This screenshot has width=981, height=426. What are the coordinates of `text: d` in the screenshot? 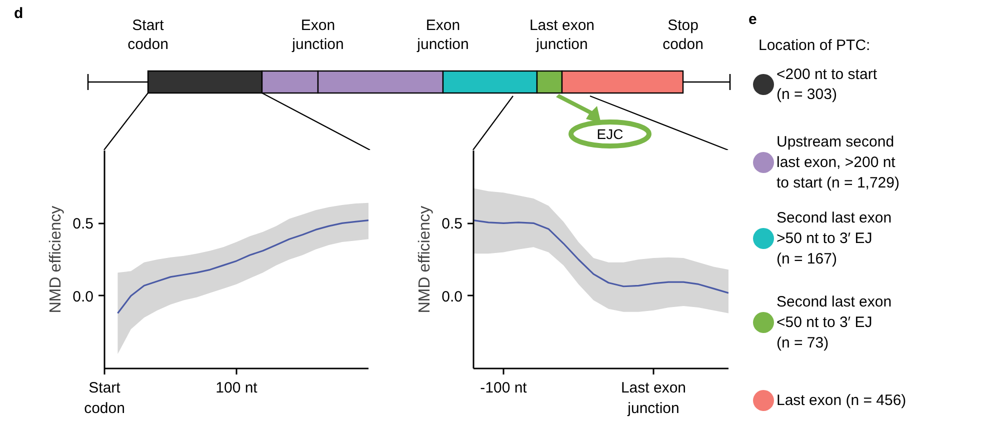 It's located at (19, 13).